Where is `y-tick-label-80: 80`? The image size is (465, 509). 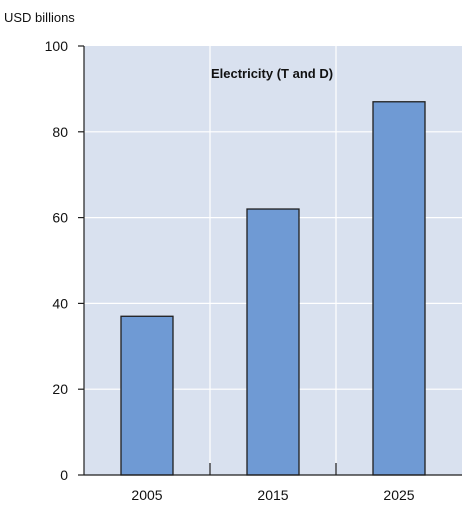
y-tick-label-80: 80 is located at coordinates (60, 132).